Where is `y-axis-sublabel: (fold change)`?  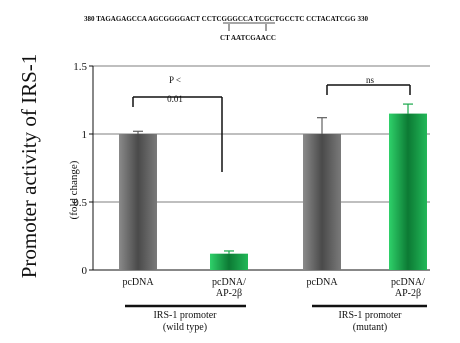 y-axis-sublabel: (fold change) is located at coordinates (74, 189).